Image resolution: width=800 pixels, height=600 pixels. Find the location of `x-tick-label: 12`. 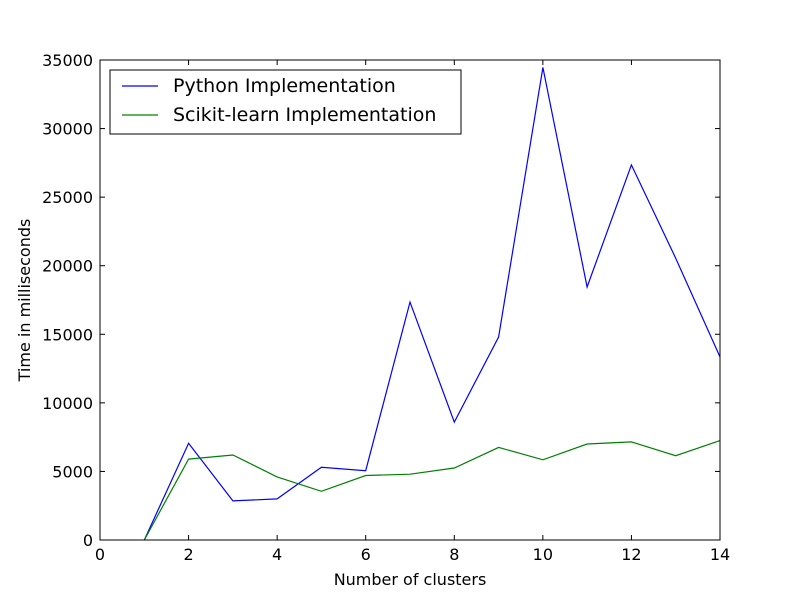

x-tick-label: 12 is located at coordinates (631, 554).